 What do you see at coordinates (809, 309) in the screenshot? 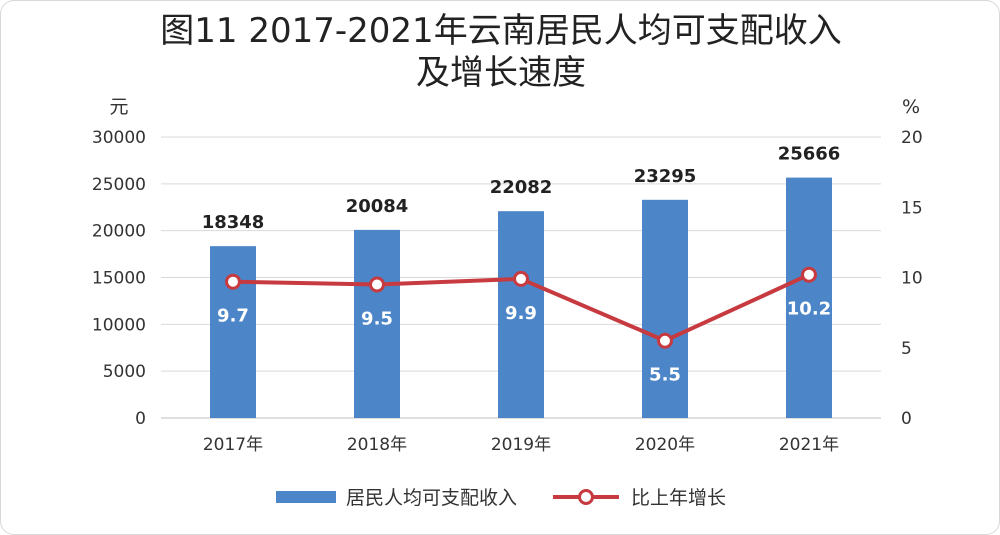
I see `growth-value-label: 10.2` at bounding box center [809, 309].